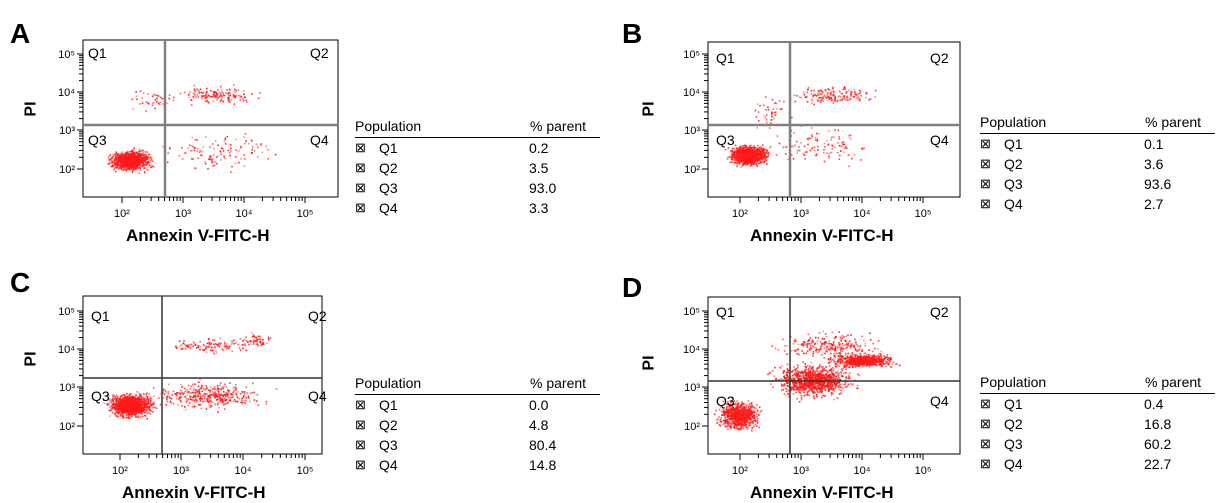 The image size is (1217, 503). I want to click on quadrant-label-q2: Q2, so click(319, 53).